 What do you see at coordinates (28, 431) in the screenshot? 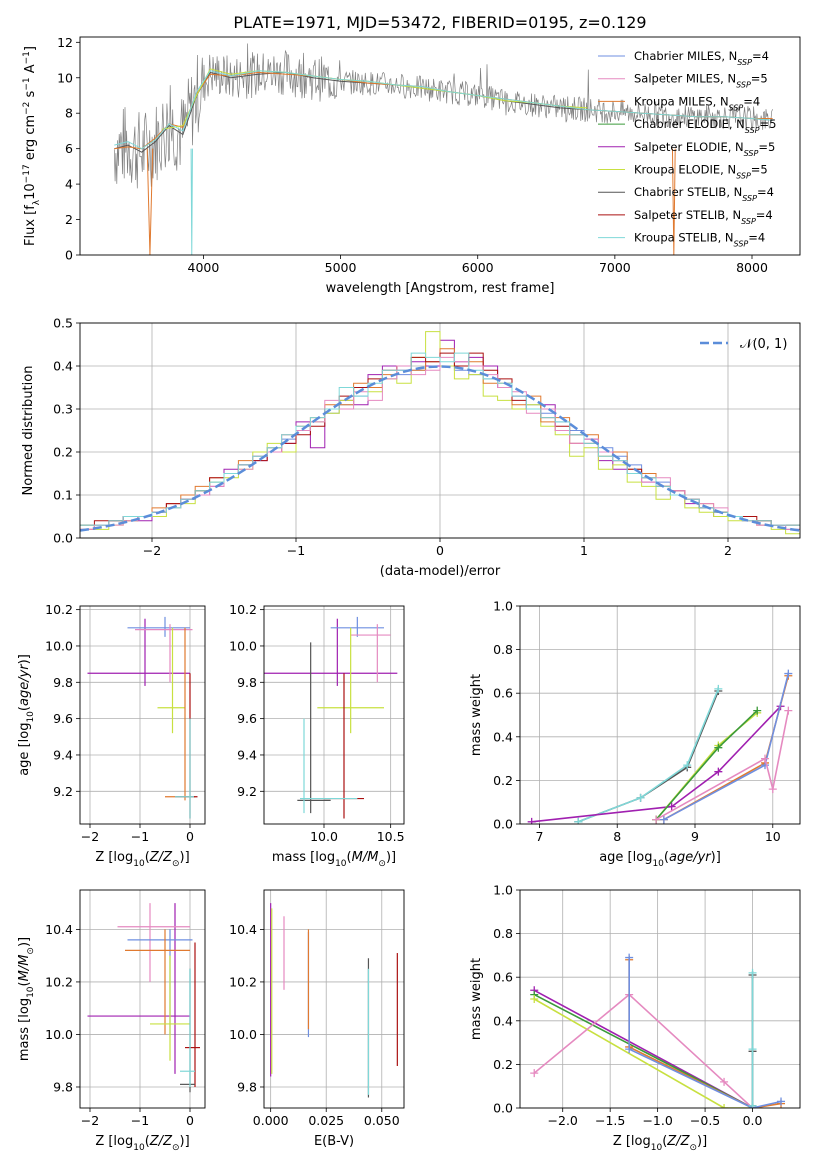
I see `y-axis-label: Normed distribution` at bounding box center [28, 431].